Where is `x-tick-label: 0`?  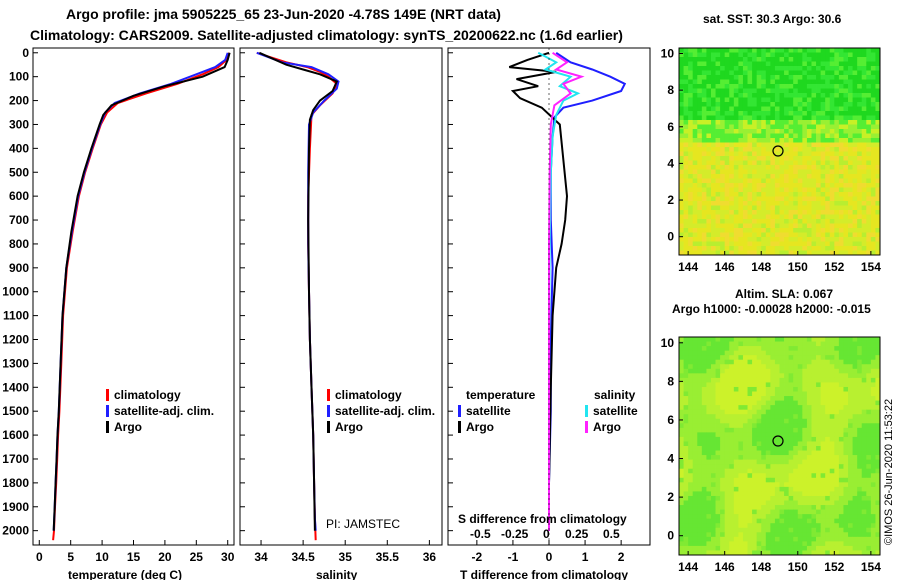
x-tick-label: 0 is located at coordinates (549, 557).